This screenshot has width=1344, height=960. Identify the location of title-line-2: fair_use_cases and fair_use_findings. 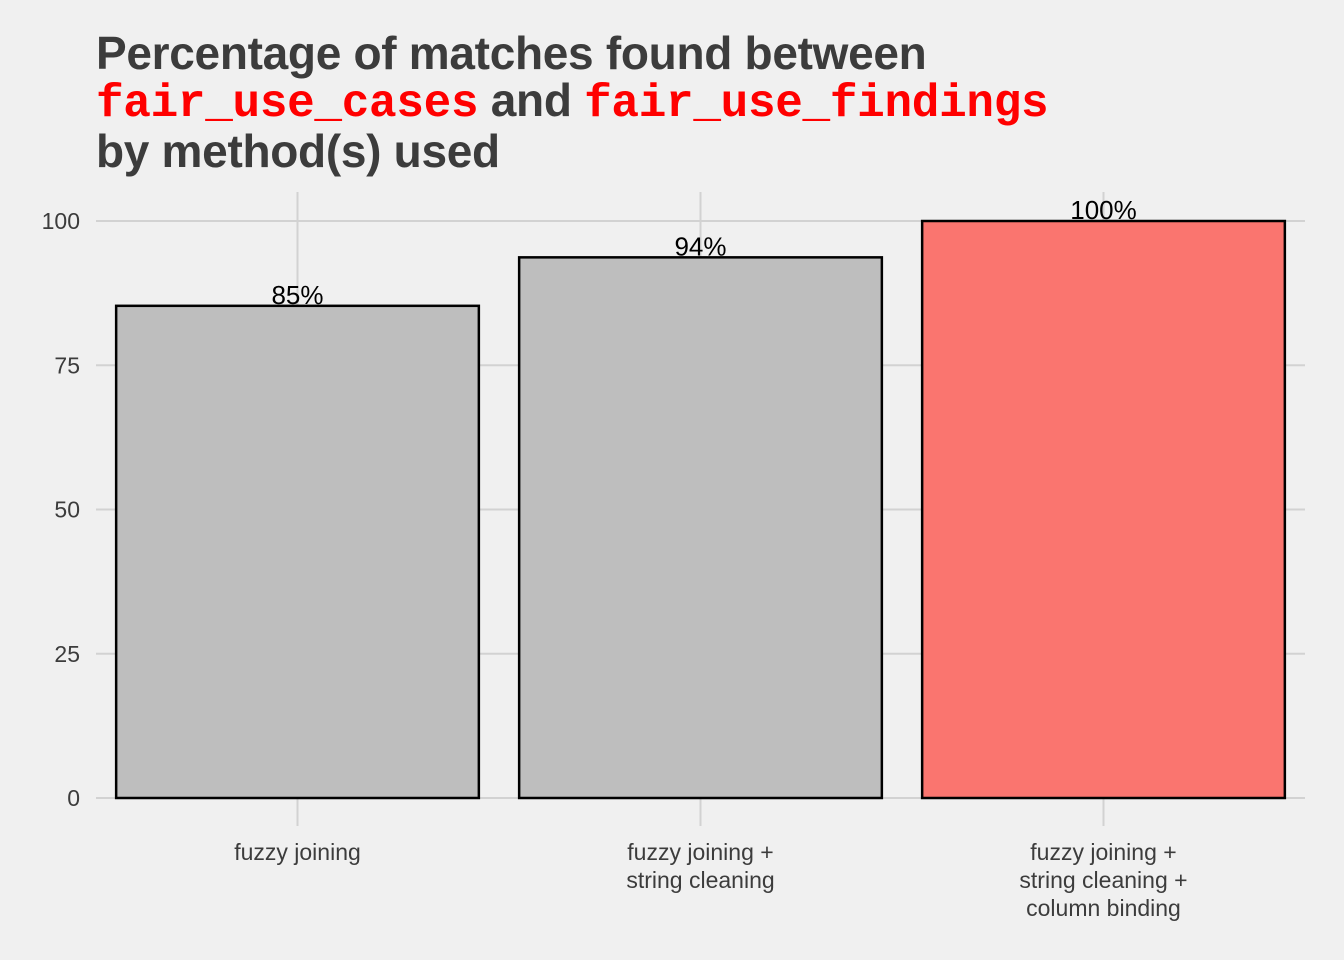
(572, 102).